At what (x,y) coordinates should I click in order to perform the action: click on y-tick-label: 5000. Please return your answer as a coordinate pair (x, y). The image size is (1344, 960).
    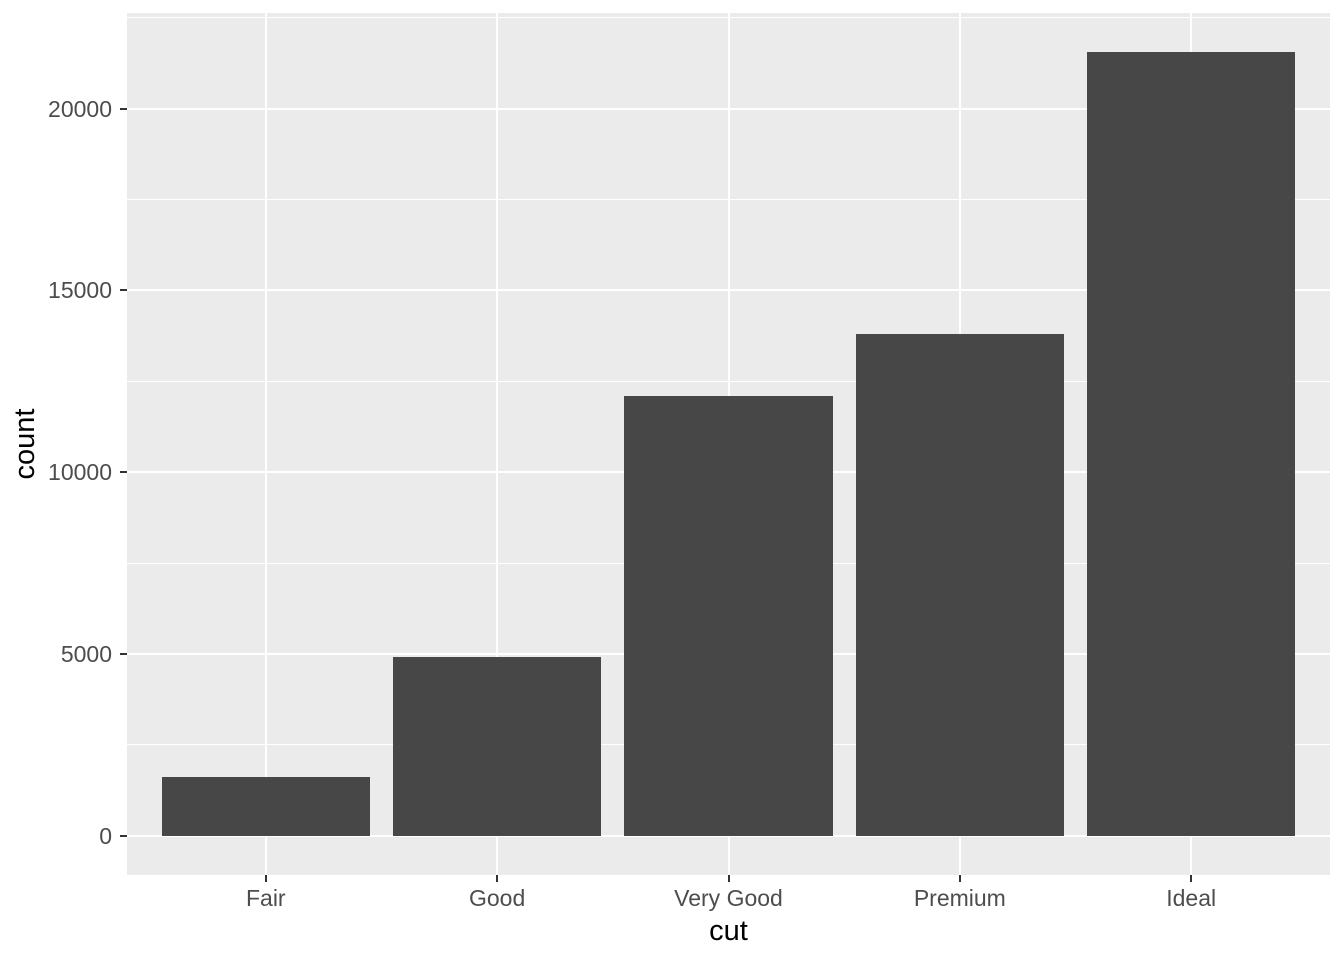
    Looking at the image, I should click on (86, 654).